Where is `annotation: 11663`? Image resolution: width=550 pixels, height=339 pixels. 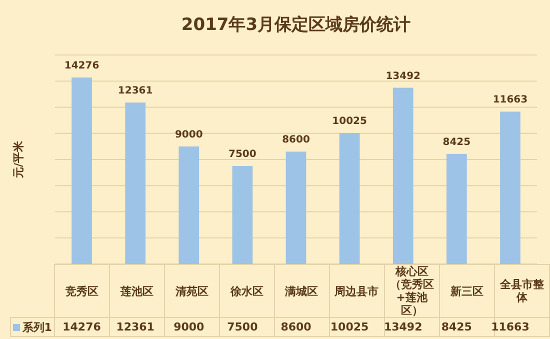 annotation: 11663 is located at coordinates (510, 100).